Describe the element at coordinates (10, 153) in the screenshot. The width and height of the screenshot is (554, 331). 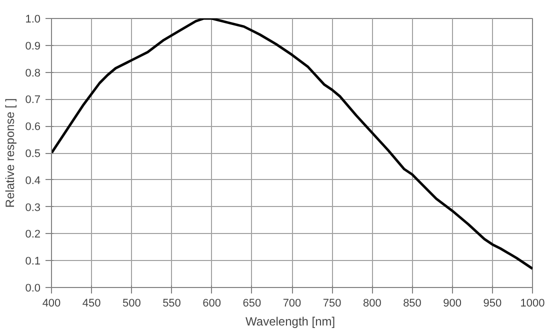
I see `y-axis-title: Relative response [ ]` at that location.